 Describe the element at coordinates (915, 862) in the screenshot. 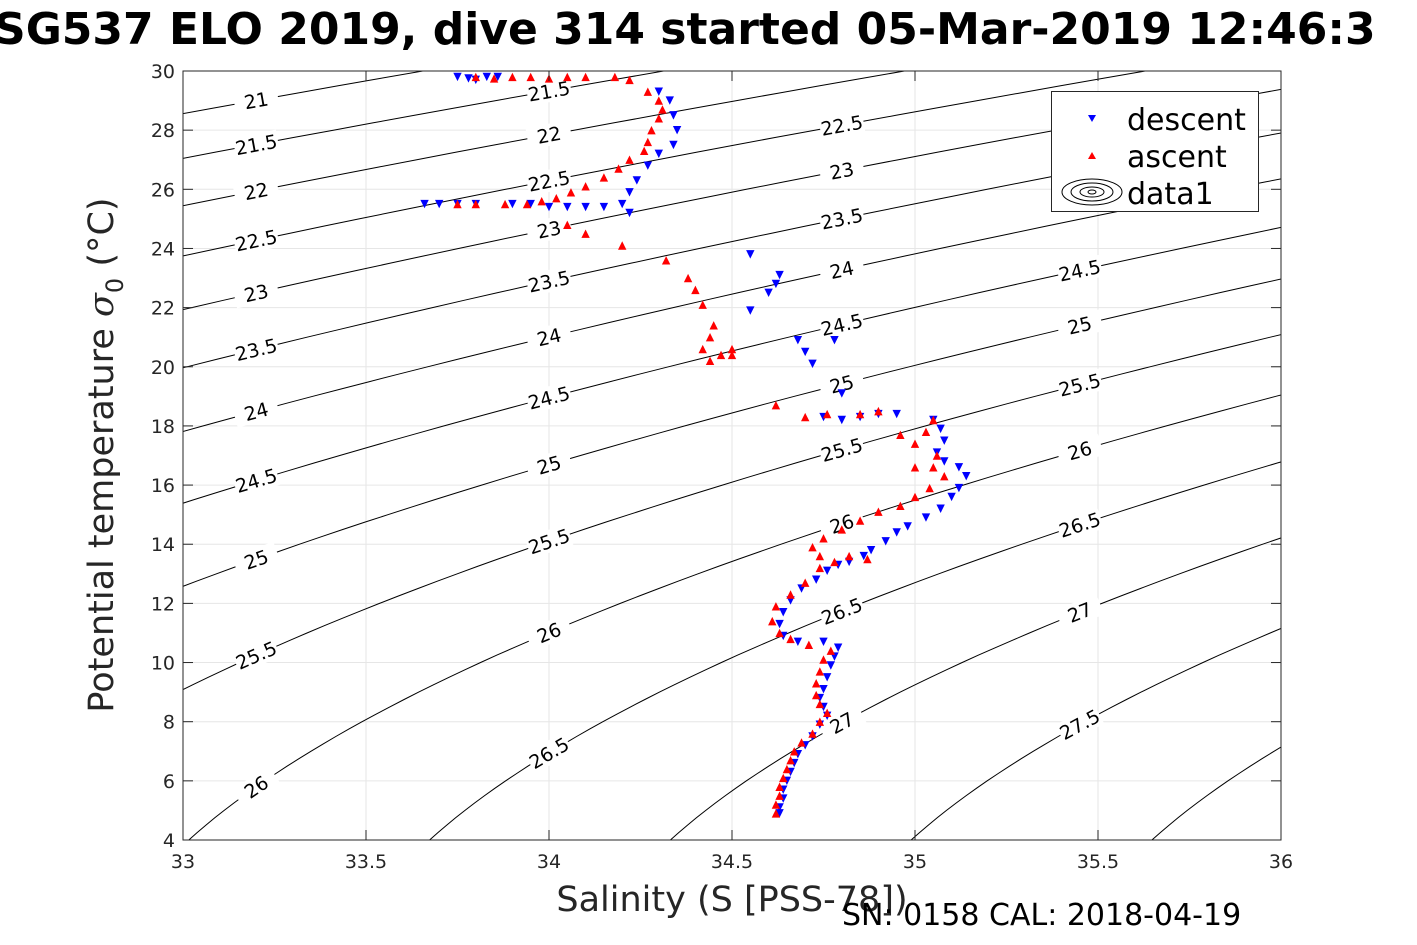

I see `x-tick-label: 35` at that location.